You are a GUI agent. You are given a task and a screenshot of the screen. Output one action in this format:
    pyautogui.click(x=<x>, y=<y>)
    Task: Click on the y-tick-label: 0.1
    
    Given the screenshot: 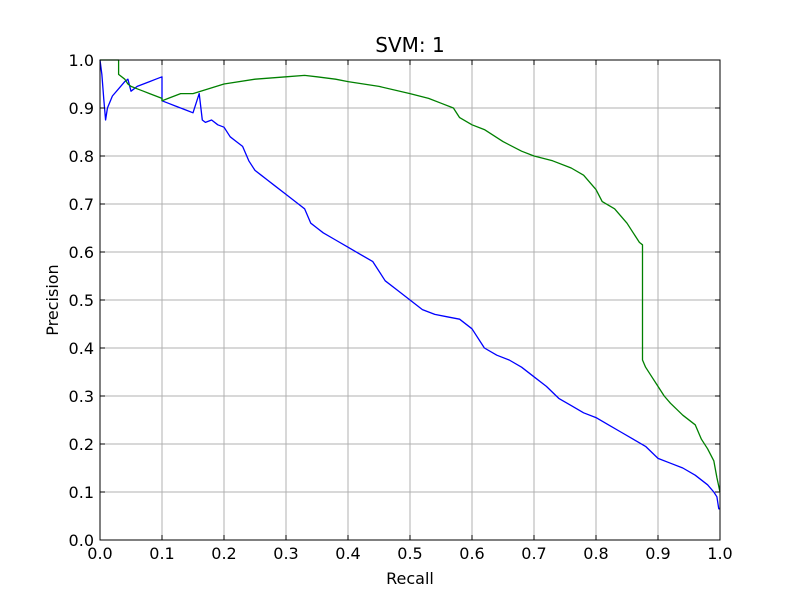 What is the action you would take?
    pyautogui.click(x=81, y=492)
    